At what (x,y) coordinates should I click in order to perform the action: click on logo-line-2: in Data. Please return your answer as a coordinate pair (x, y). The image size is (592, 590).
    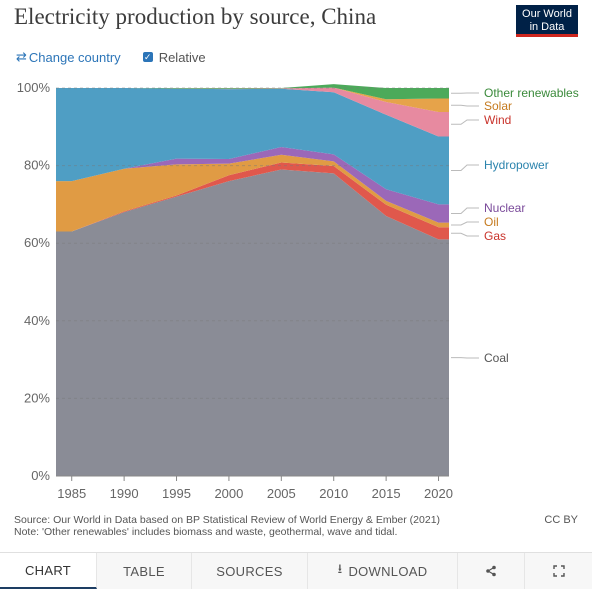
    Looking at the image, I should click on (547, 27).